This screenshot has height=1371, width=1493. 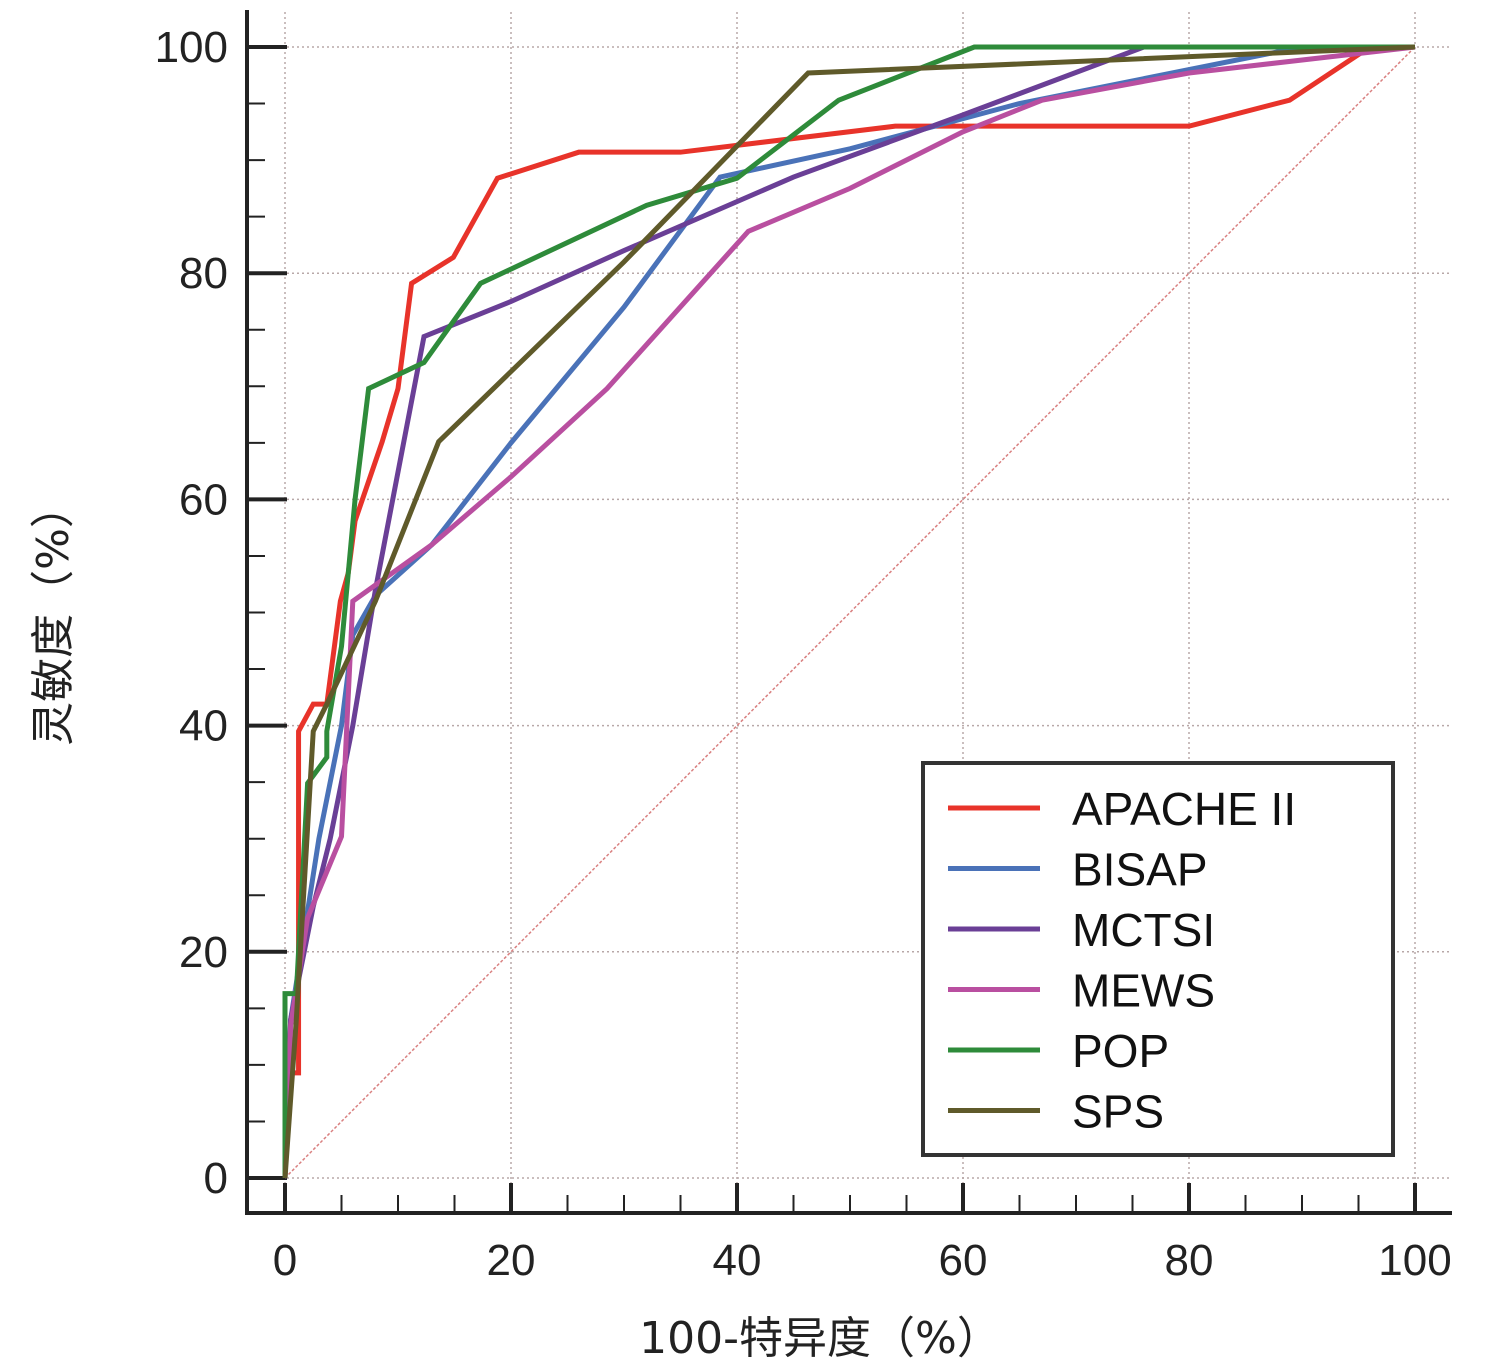 What do you see at coordinates (1118, 1112) in the screenshot?
I see `legend-label: SPS` at bounding box center [1118, 1112].